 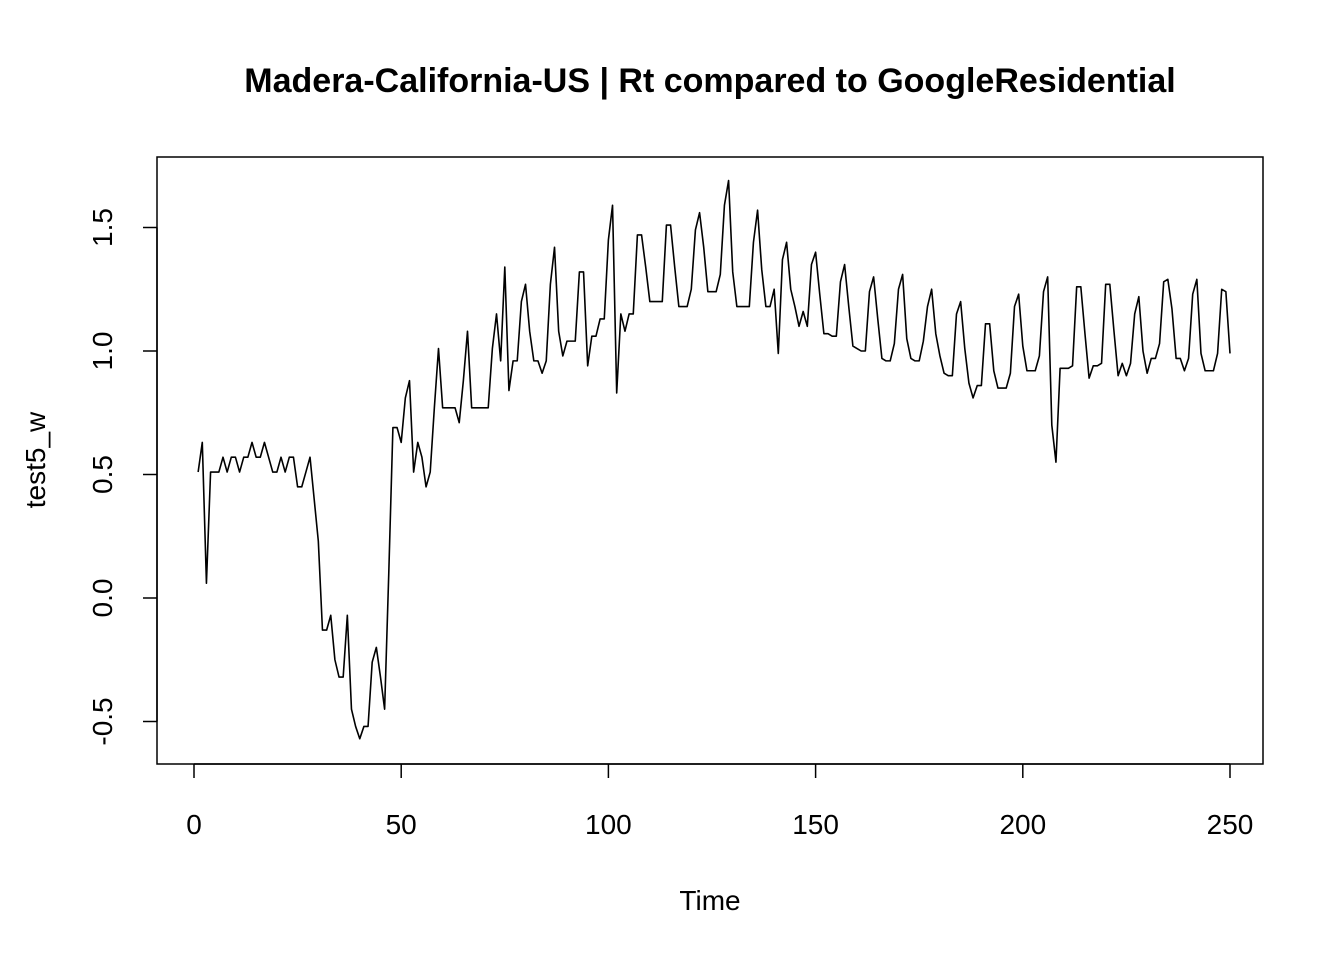 What do you see at coordinates (35, 459) in the screenshot?
I see `y-axis-label: test5_w` at bounding box center [35, 459].